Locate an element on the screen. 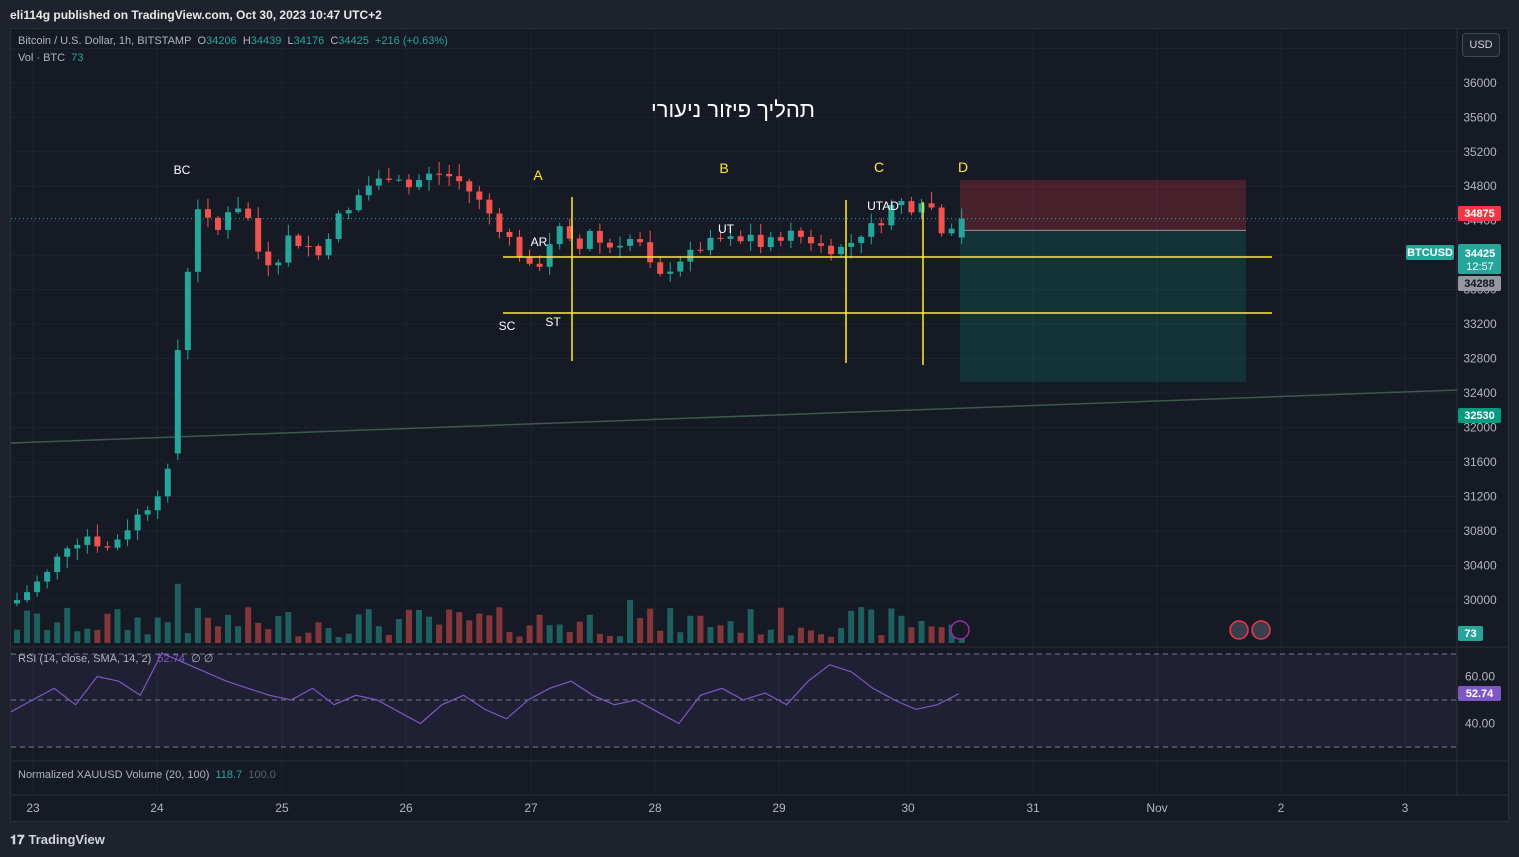  volume-legend: Vol · BTC 73 is located at coordinates (50, 58).